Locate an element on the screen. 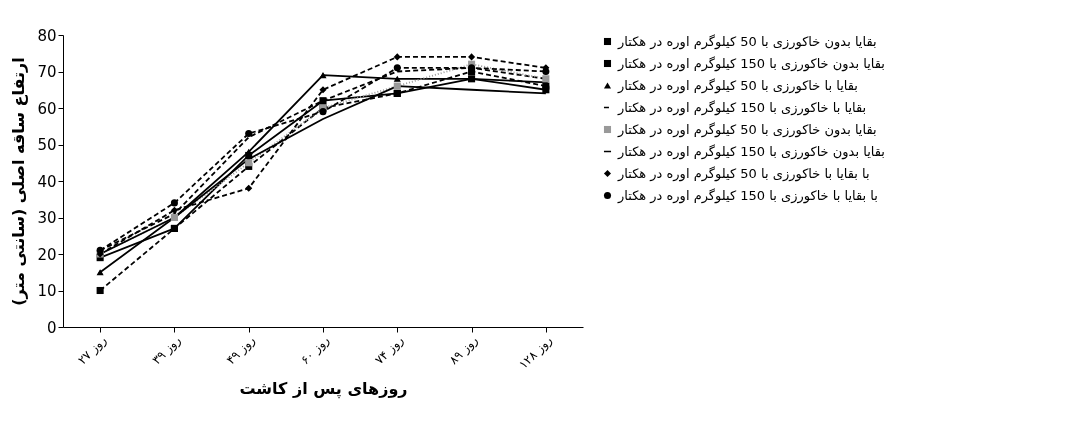 Image resolution: width=1075 pixels, height=435 pixels. x-tick-label: ۴۹ روز is located at coordinates (241, 350).